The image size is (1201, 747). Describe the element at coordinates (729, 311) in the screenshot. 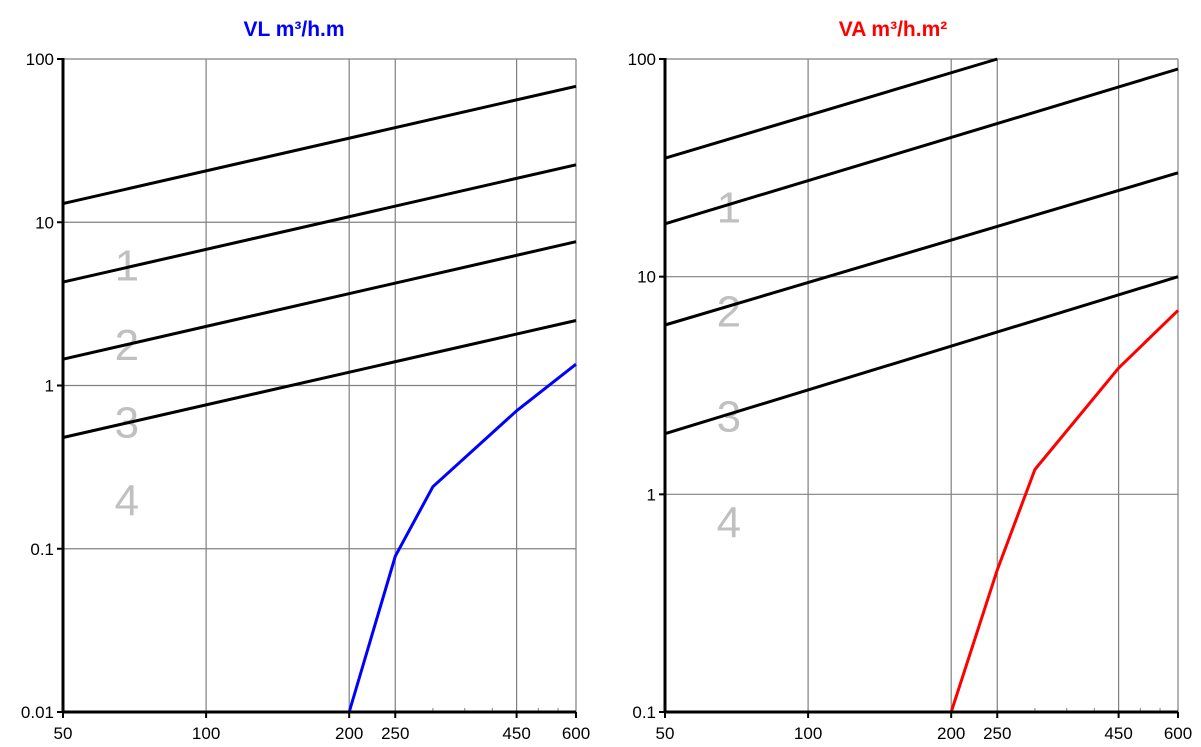

I see `zone-label: 2` at that location.